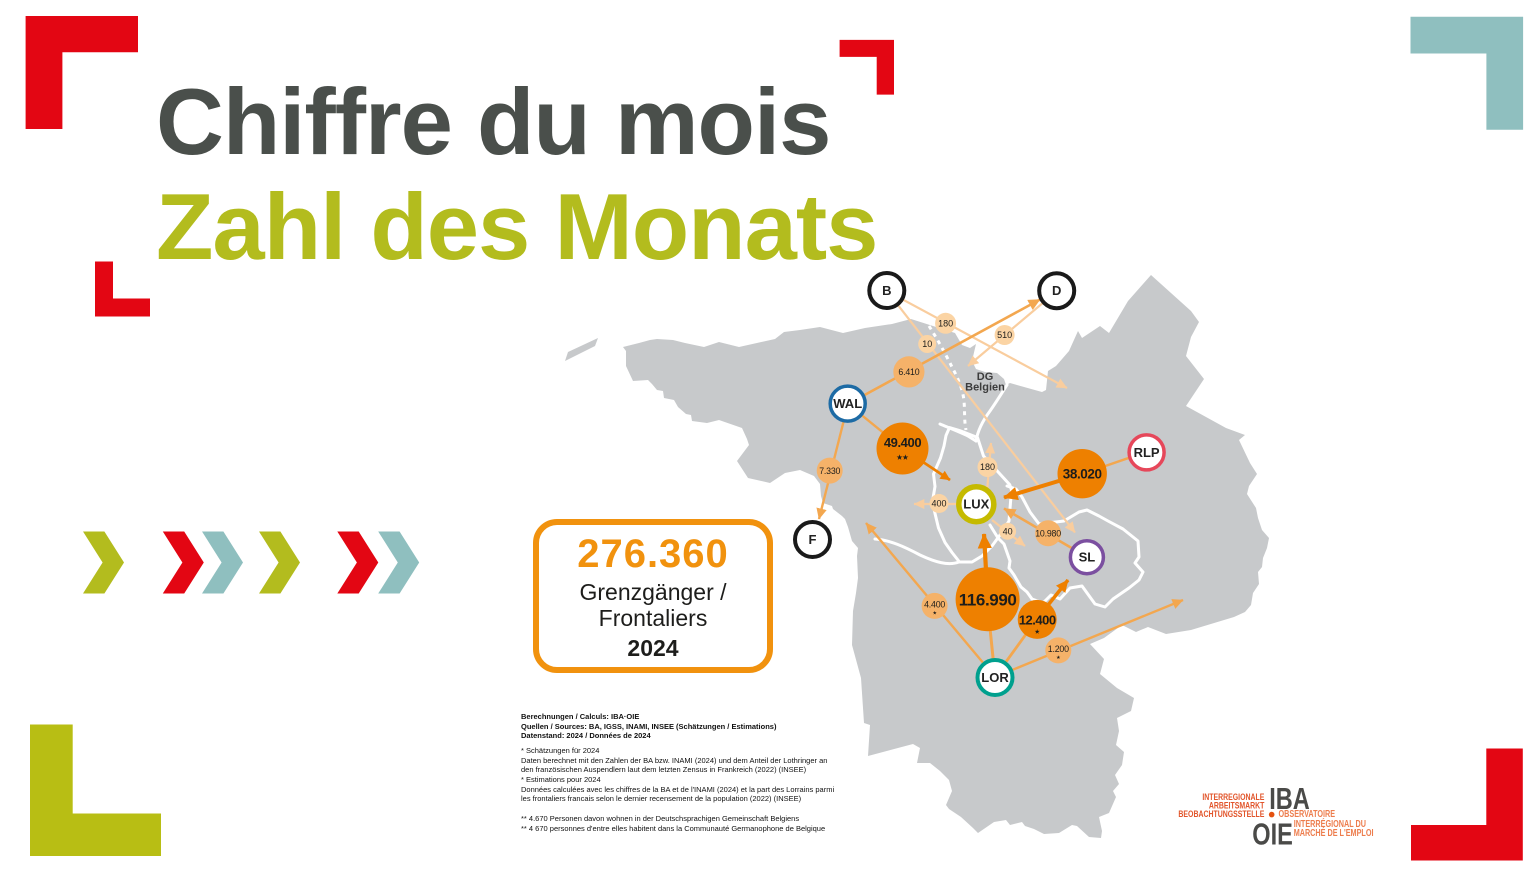 This screenshot has height=889, width=1536. What do you see at coordinates (1330, 823) in the screenshot?
I see `svg-text: INTERRÉGIONAL DU` at bounding box center [1330, 823].